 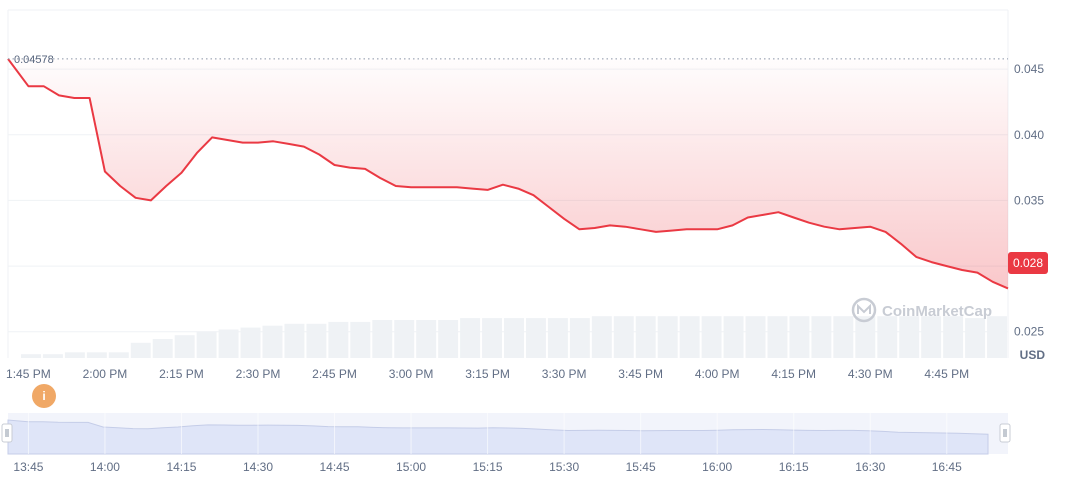 What do you see at coordinates (411, 374) in the screenshot?
I see `x-tick-label: 3:00 PM` at bounding box center [411, 374].